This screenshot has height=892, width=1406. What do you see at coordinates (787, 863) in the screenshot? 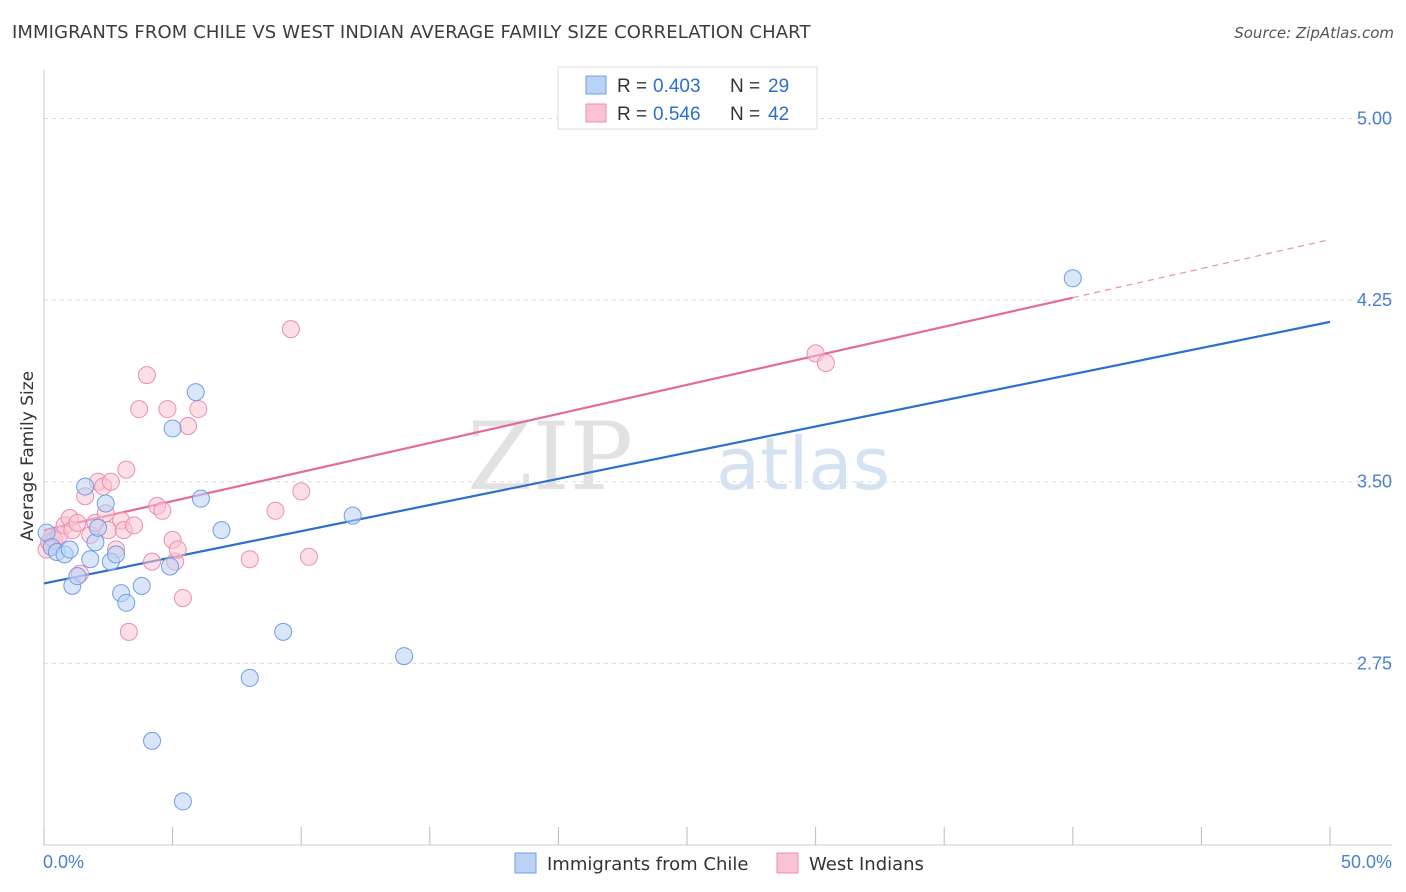
I see `bottom-legend-swatch-west-indians` at bounding box center [787, 863].